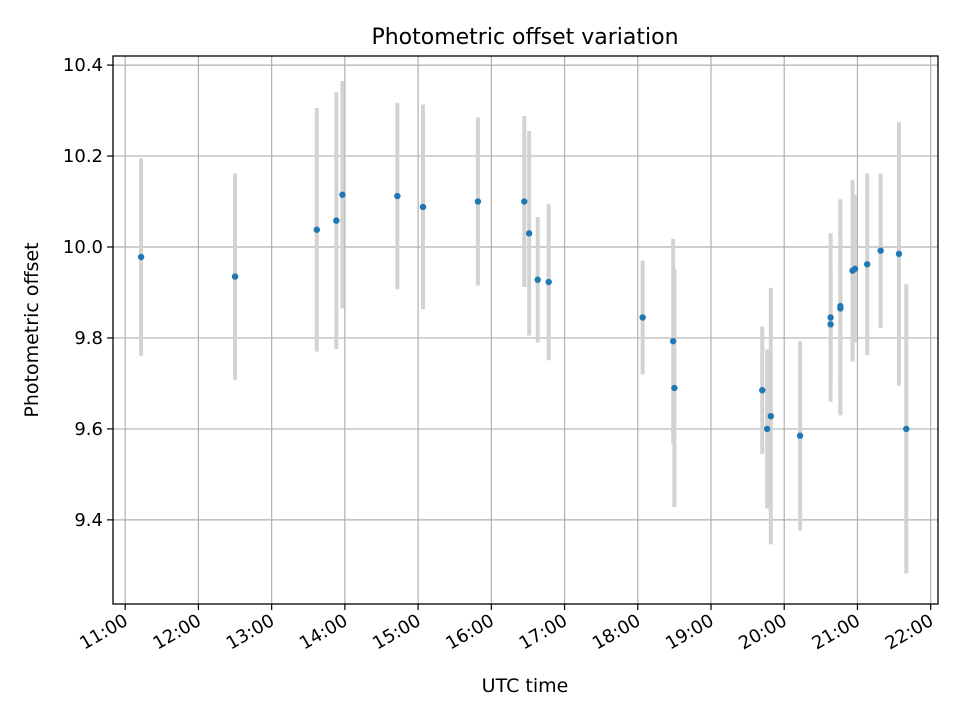 The image size is (960, 720). I want to click on chart-title: Photometric offset variation, so click(524, 37).